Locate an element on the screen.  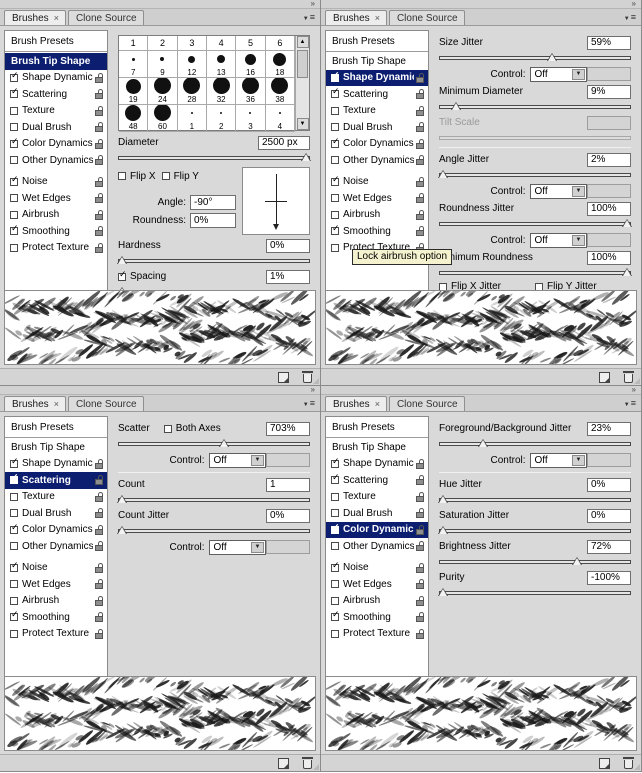
delete-brush-icon is located at coordinates (307, 376).